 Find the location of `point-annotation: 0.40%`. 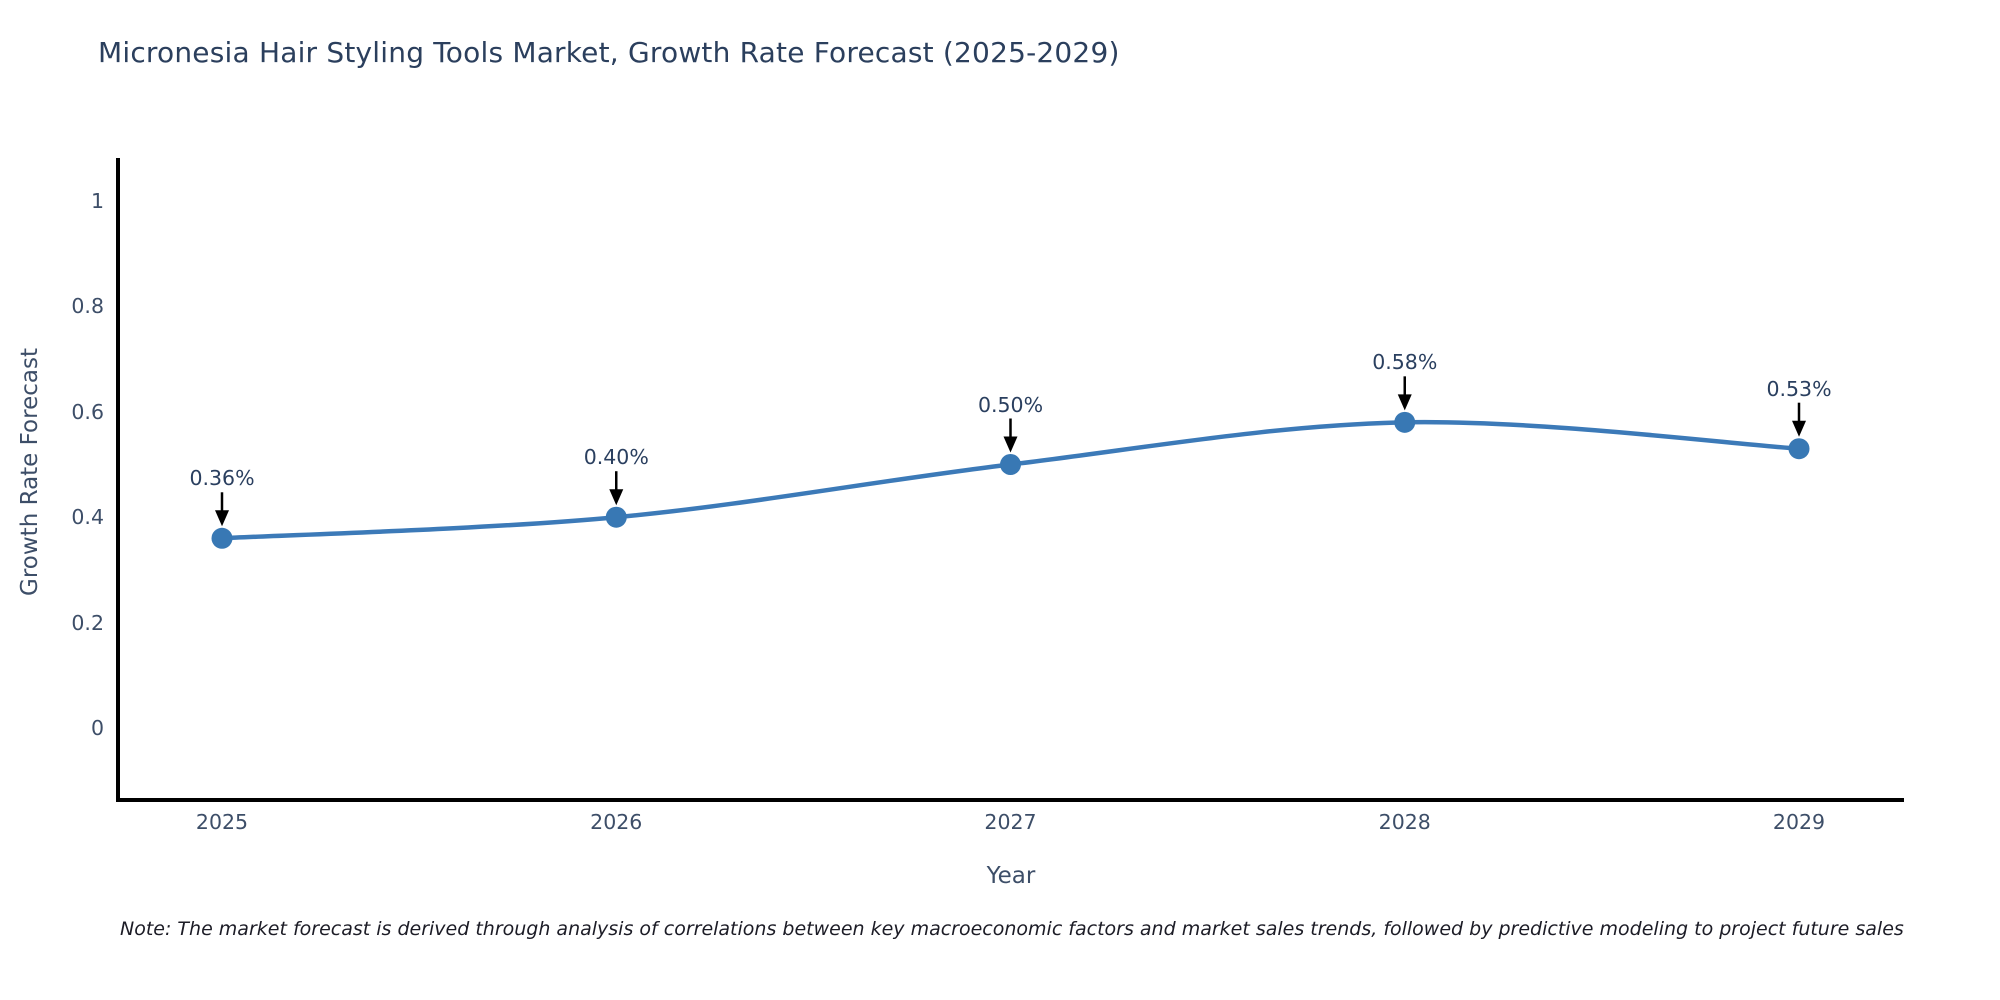

point-annotation: 0.40% is located at coordinates (616, 457).